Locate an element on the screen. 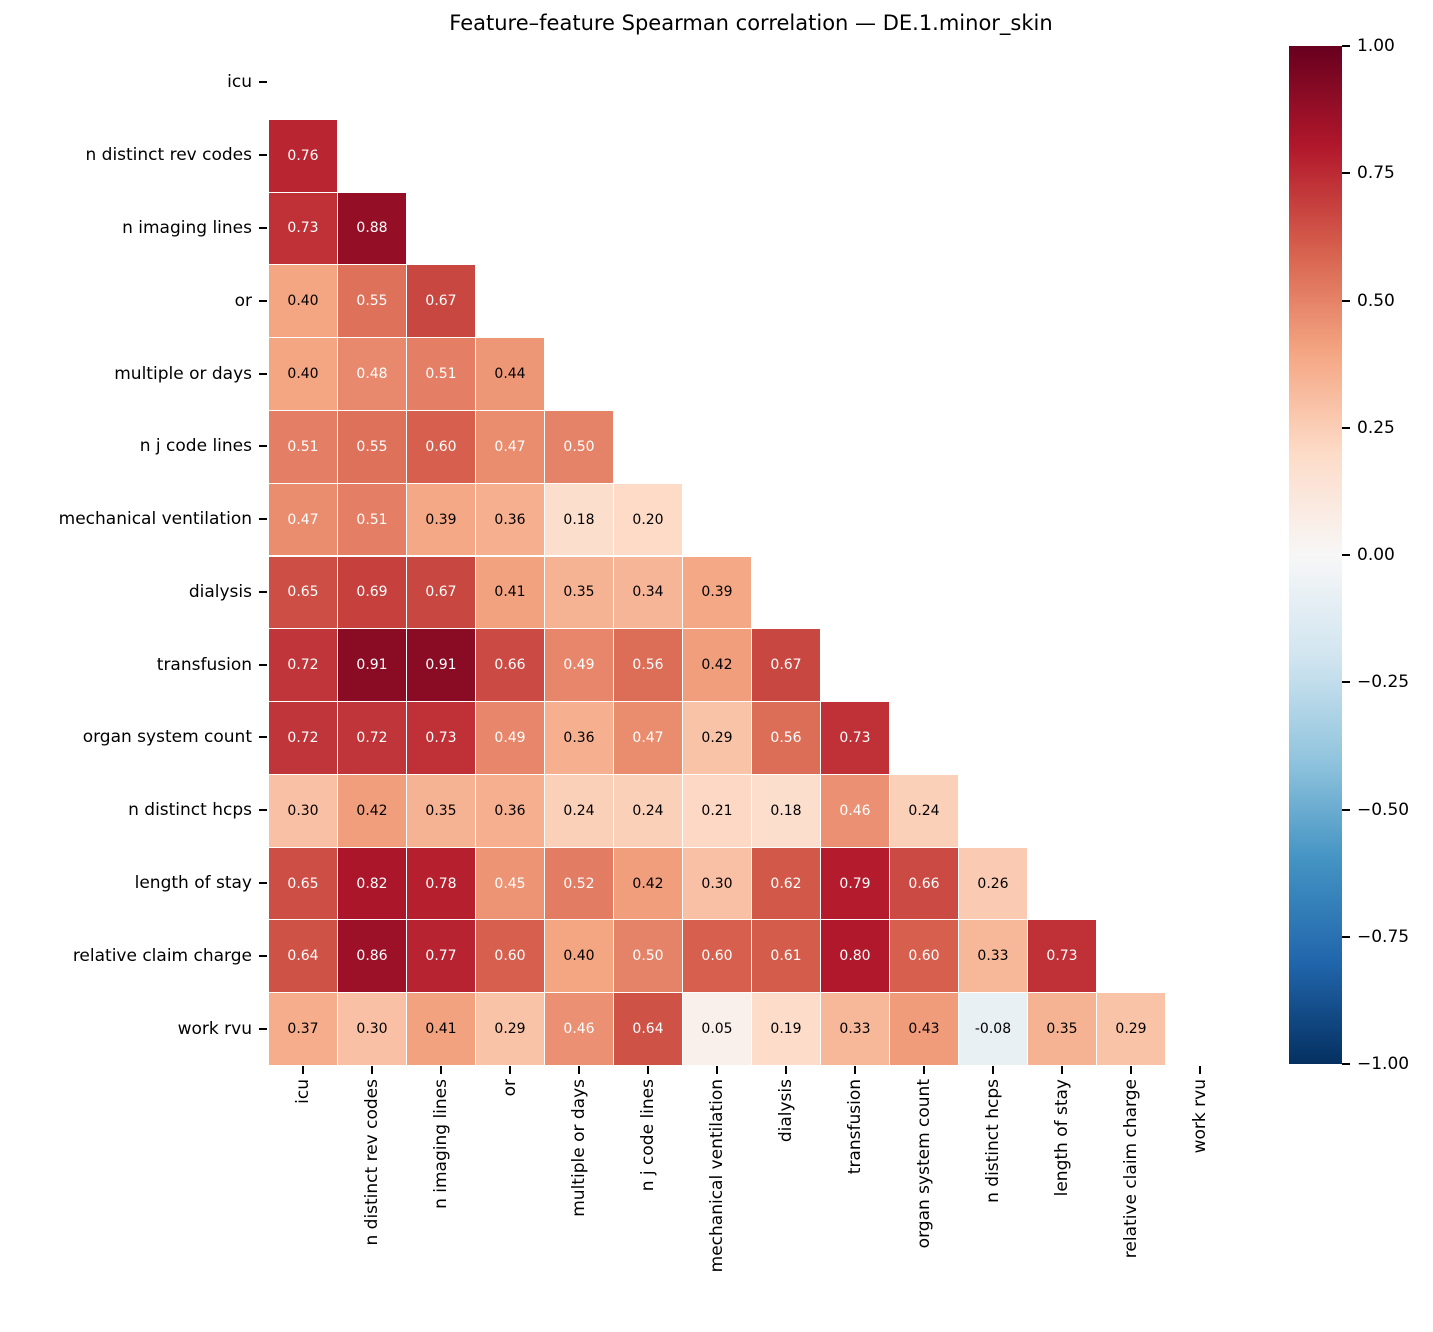 The width and height of the screenshot is (1433, 1332). colorbar-tick-label: 0.00 is located at coordinates (1376, 555).